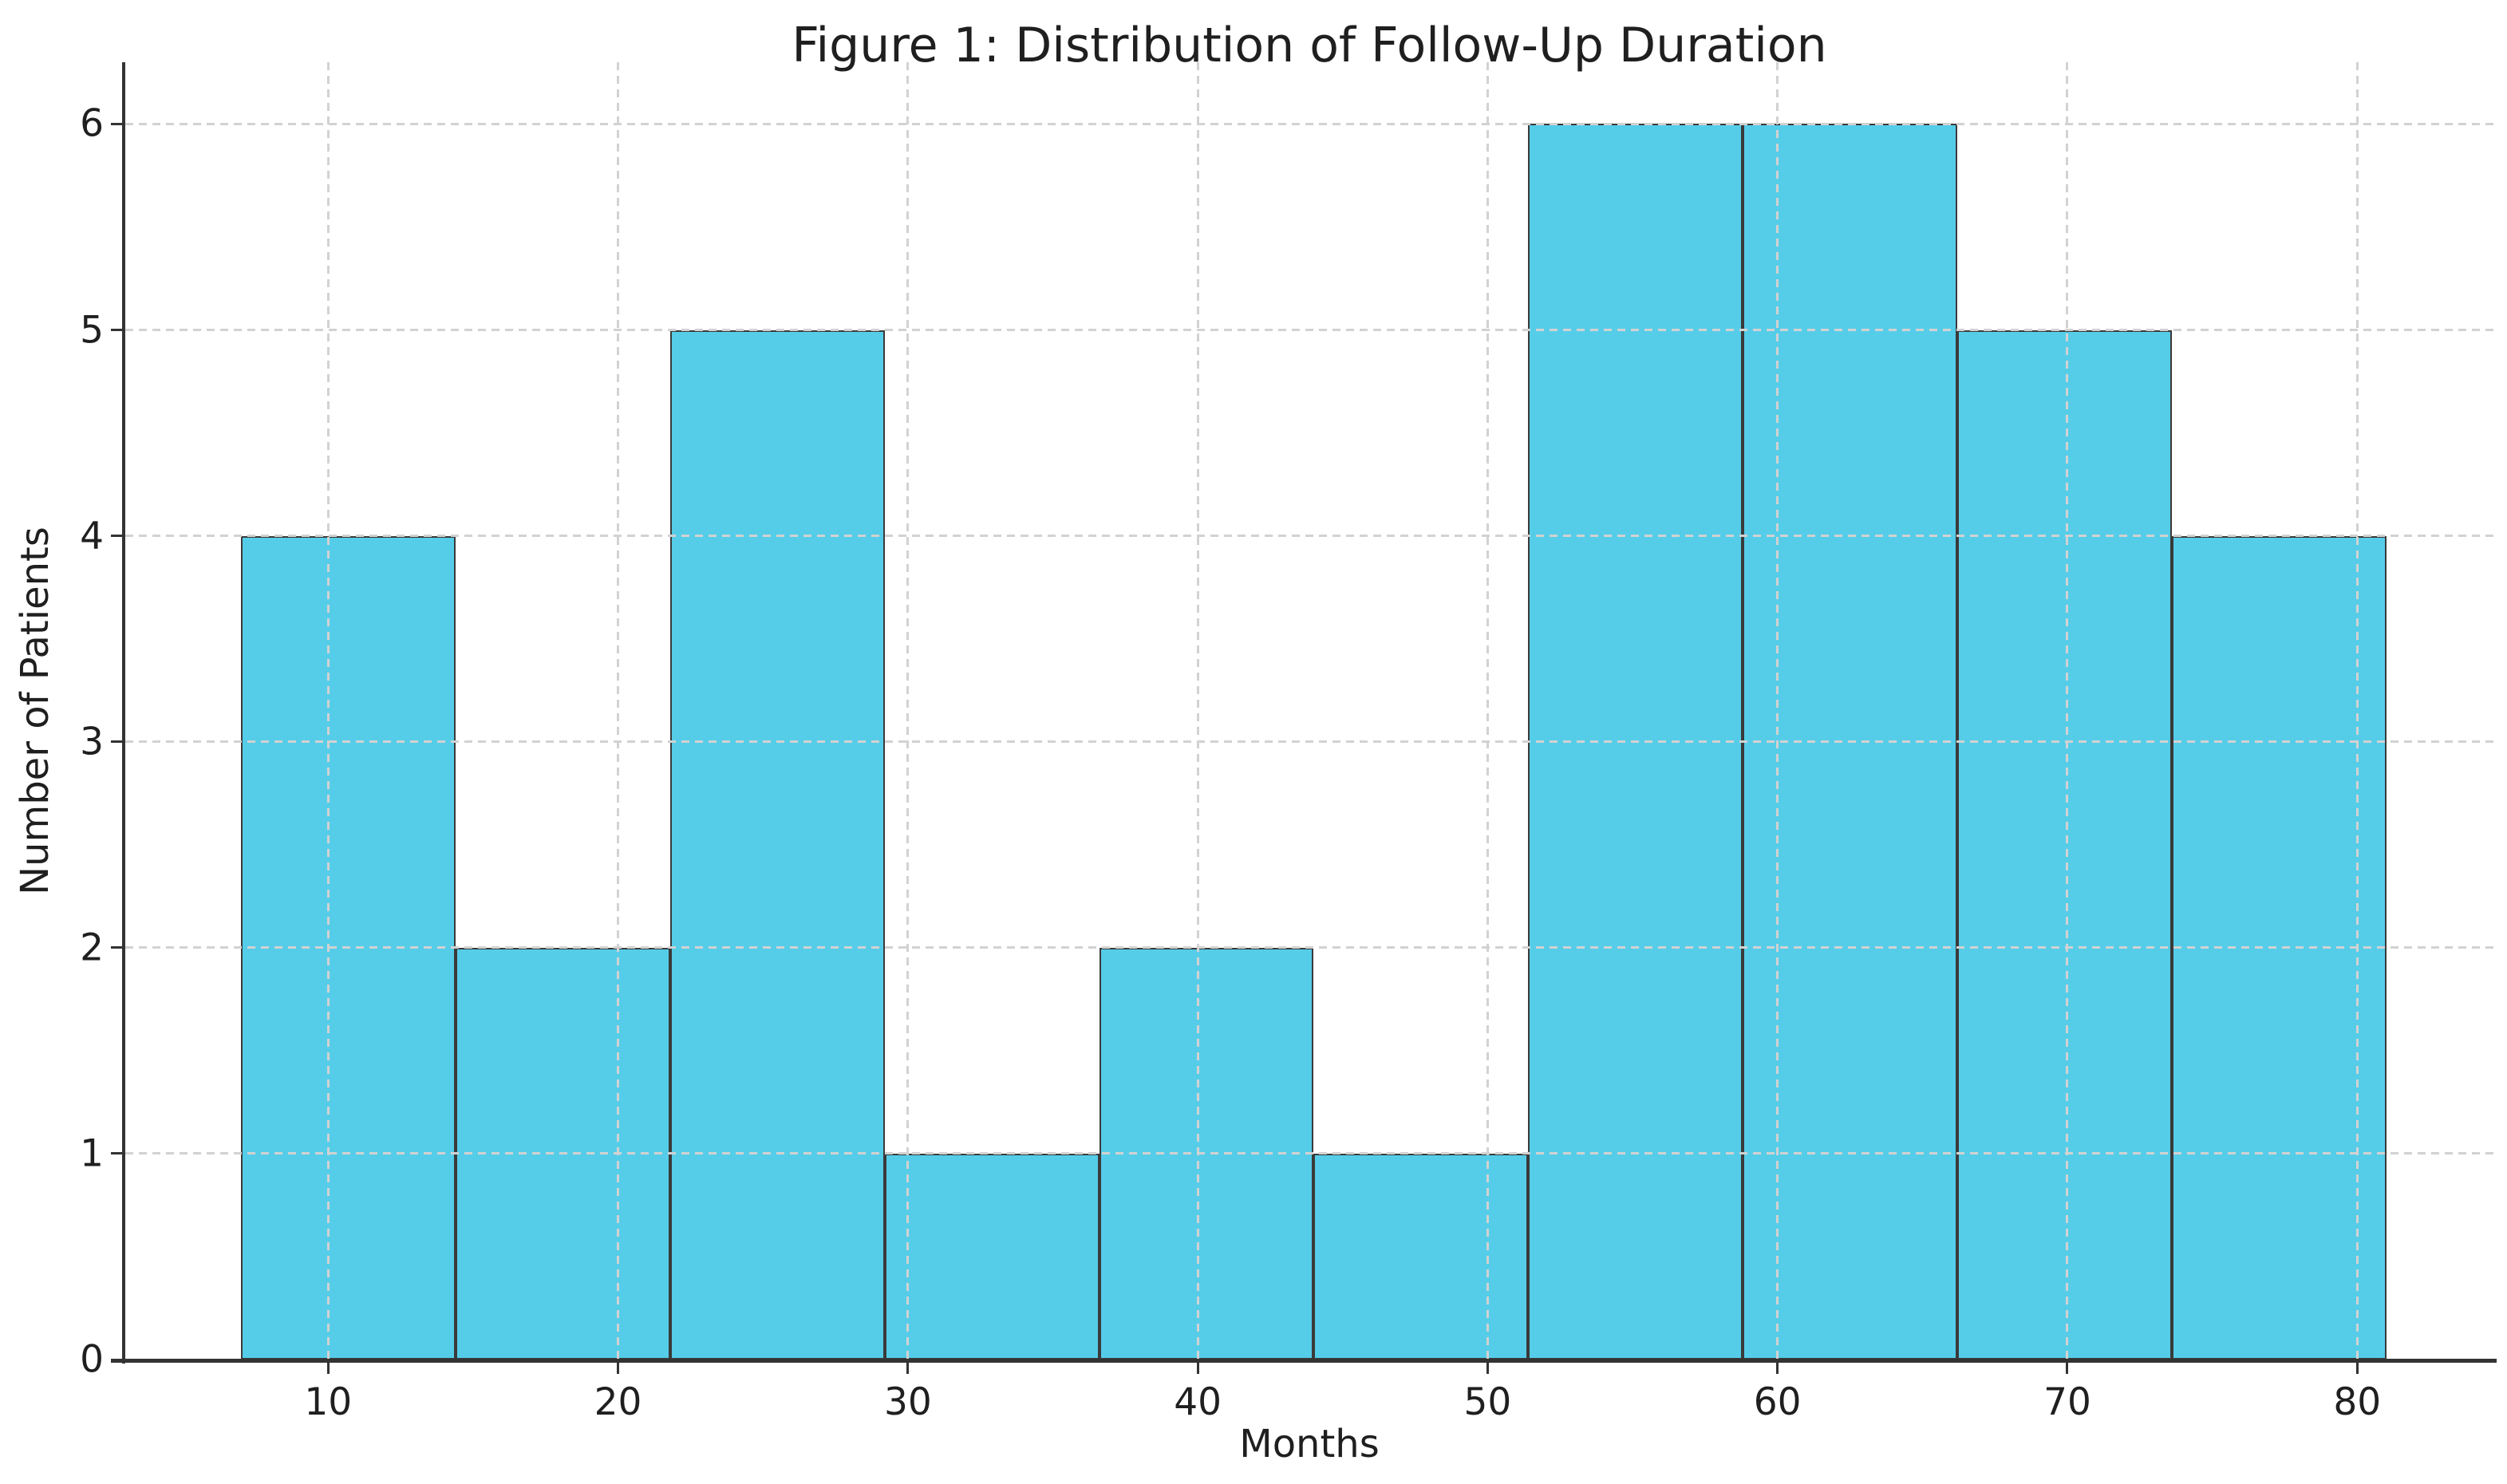 The width and height of the screenshot is (2507, 1484). I want to click on y-tick-label: 1, so click(92, 1153).